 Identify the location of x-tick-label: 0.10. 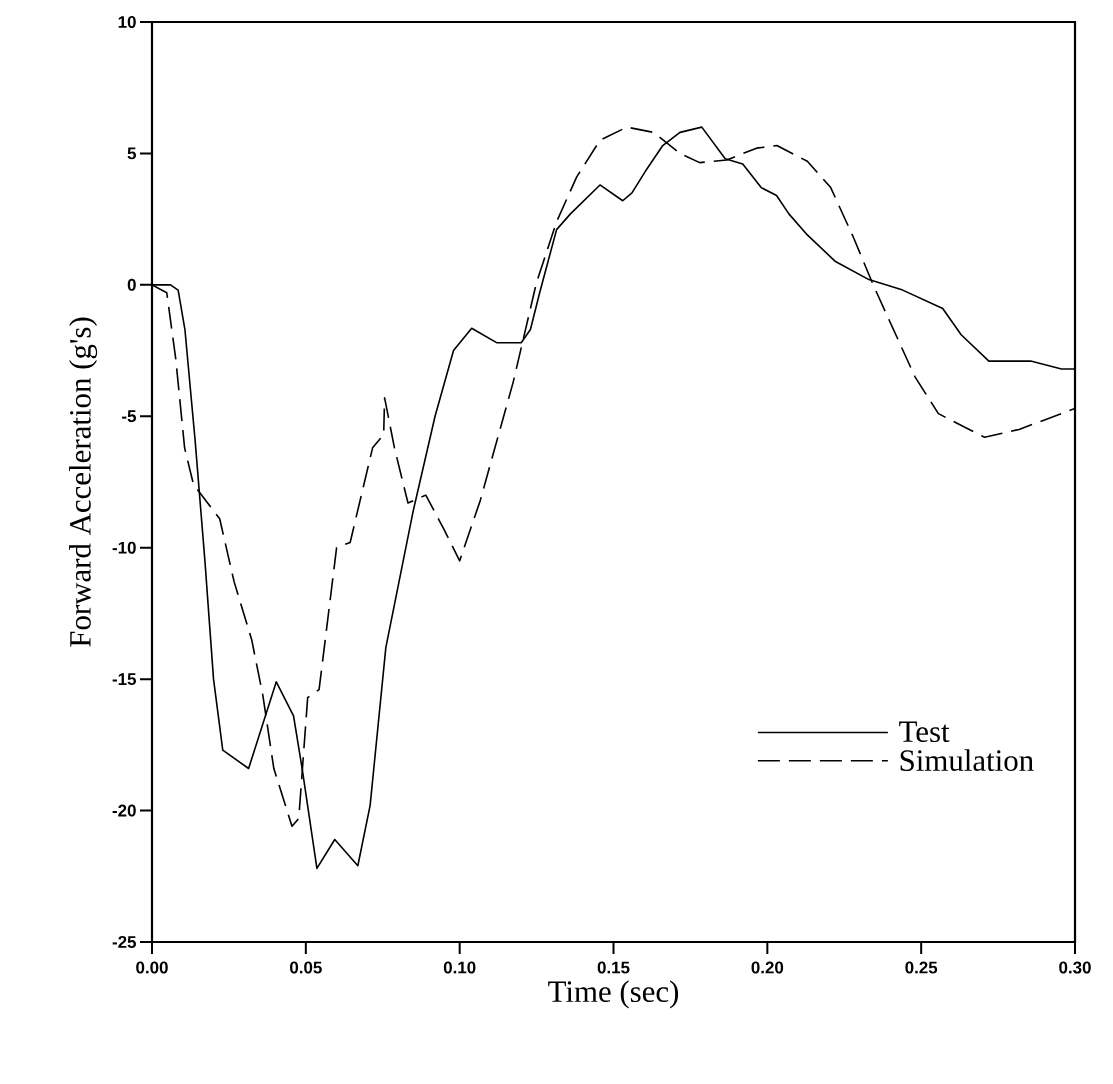
(459, 967).